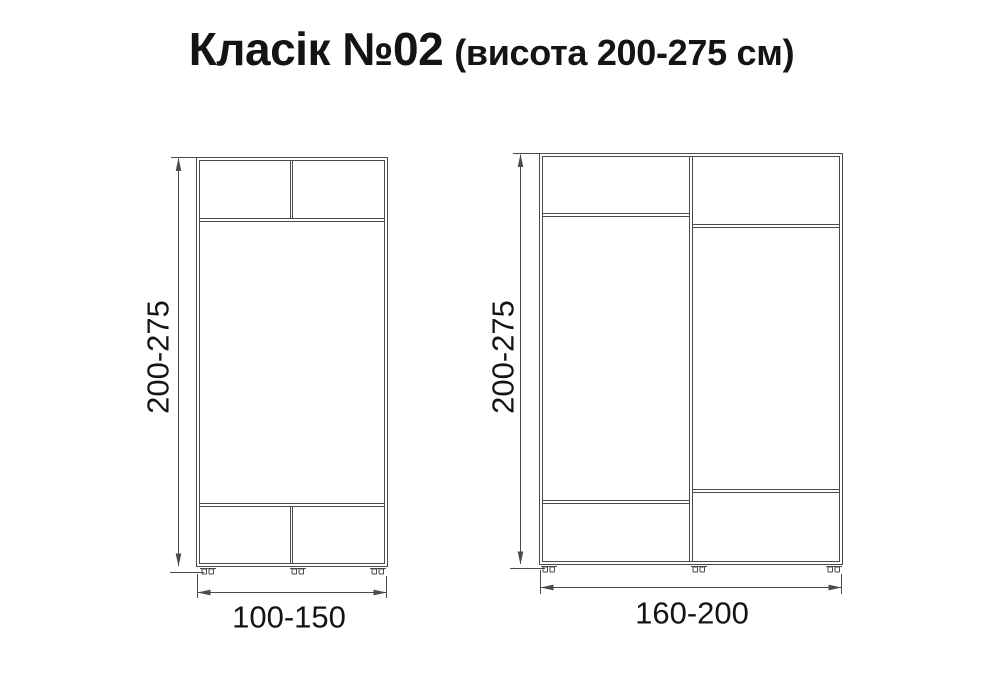  I want to click on left-wardrobe-width-dimension, so click(292, 586).